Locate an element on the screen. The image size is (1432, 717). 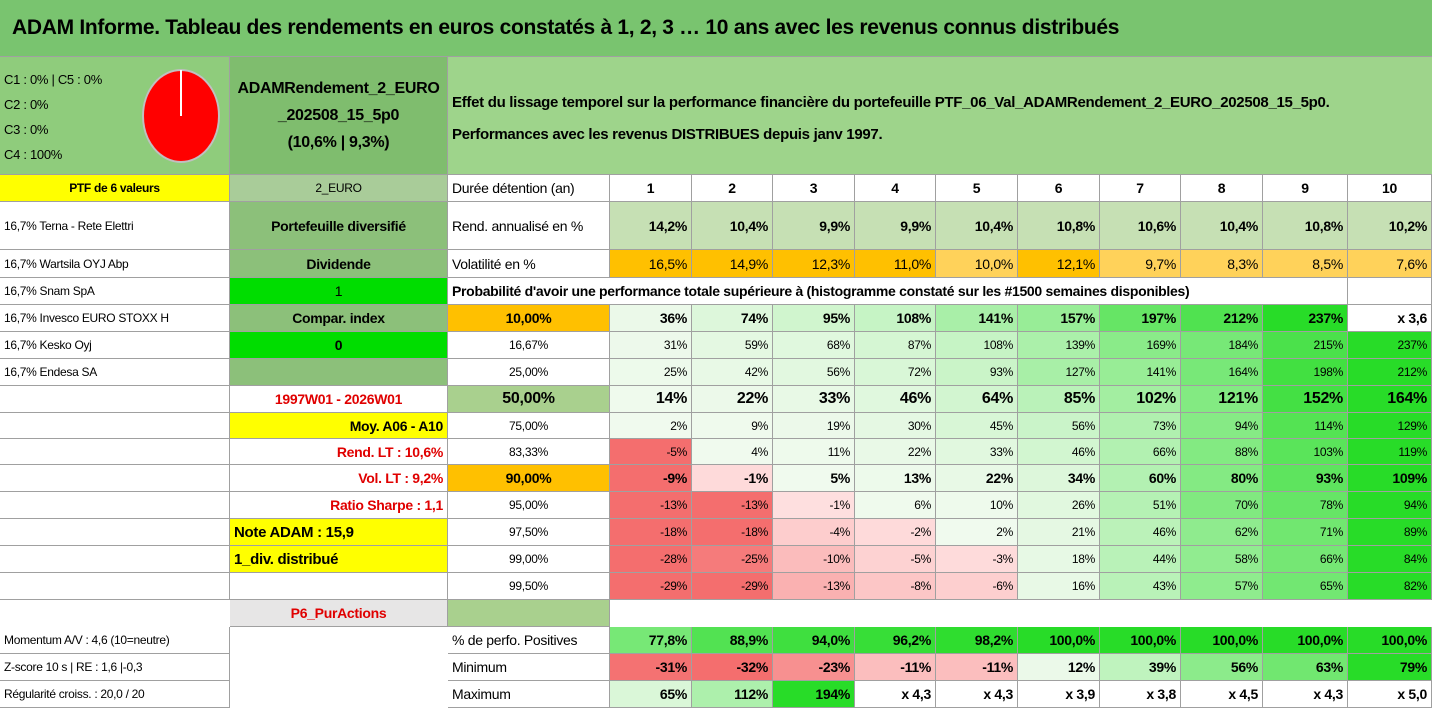
row-tag: Ratio Sharpe : 1,1 is located at coordinates (339, 505).